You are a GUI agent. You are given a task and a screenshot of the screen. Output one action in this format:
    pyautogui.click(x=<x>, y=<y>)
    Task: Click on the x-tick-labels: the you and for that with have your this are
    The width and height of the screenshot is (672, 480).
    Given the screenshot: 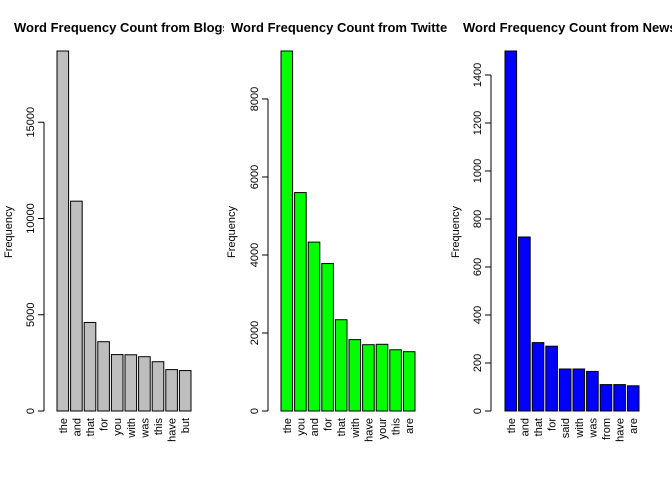 What is the action you would take?
    pyautogui.click(x=349, y=430)
    